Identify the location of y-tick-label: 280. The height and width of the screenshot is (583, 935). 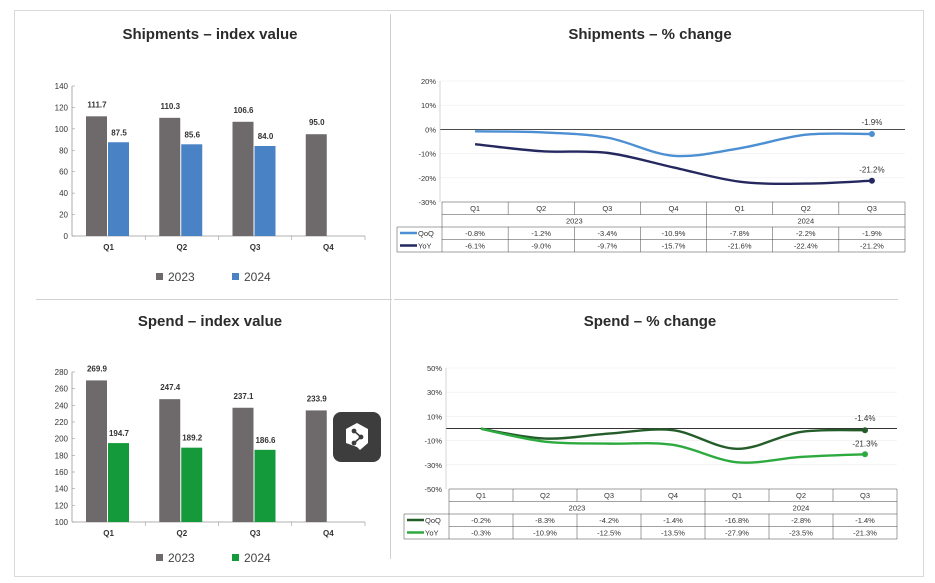
(62, 372).